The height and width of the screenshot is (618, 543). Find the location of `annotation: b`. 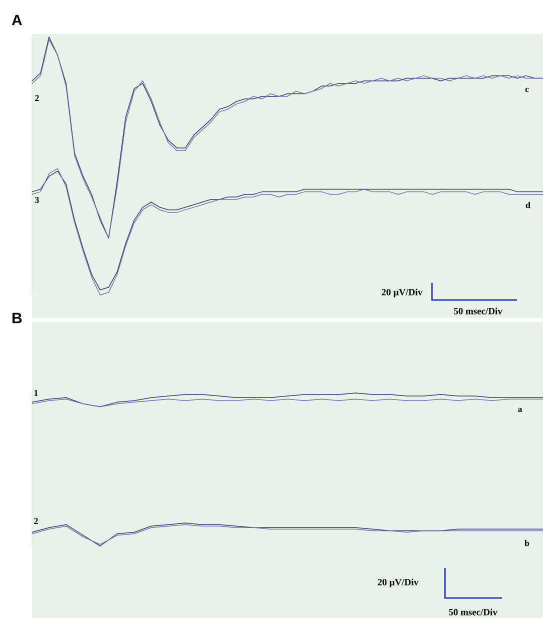

annotation: b is located at coordinates (527, 543).